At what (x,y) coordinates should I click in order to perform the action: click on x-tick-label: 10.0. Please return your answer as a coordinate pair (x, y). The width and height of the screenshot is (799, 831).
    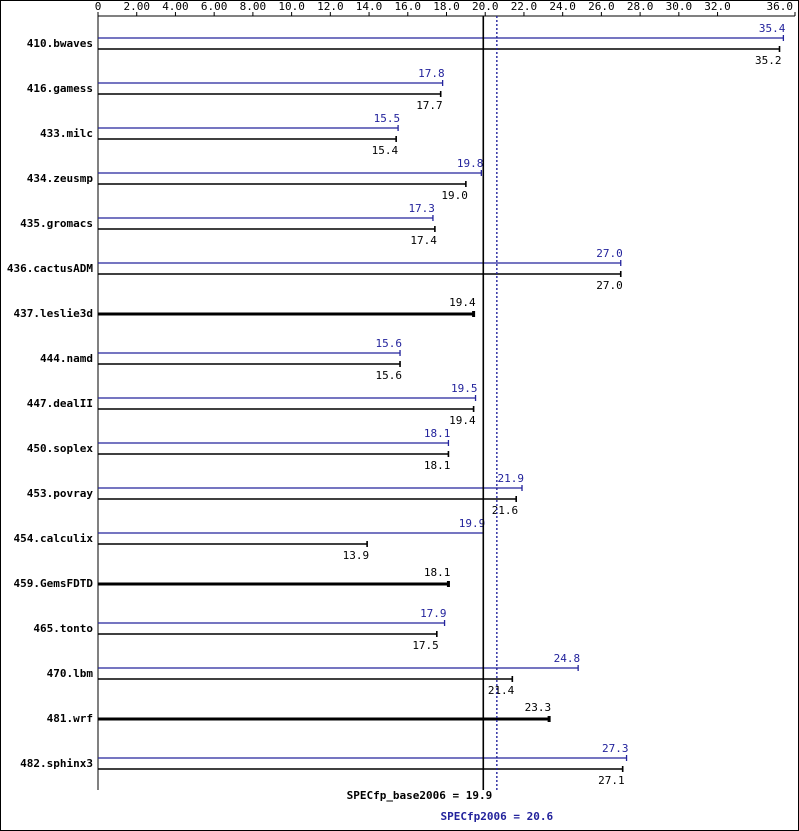
    Looking at the image, I should click on (291, 6).